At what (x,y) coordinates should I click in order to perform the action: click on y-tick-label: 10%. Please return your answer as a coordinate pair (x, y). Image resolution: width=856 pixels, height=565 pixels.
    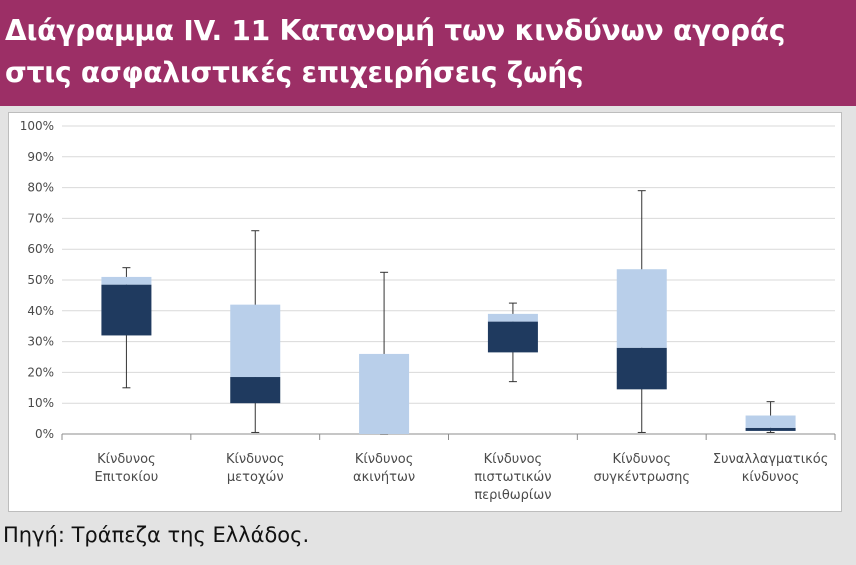
    Looking at the image, I should click on (40, 403).